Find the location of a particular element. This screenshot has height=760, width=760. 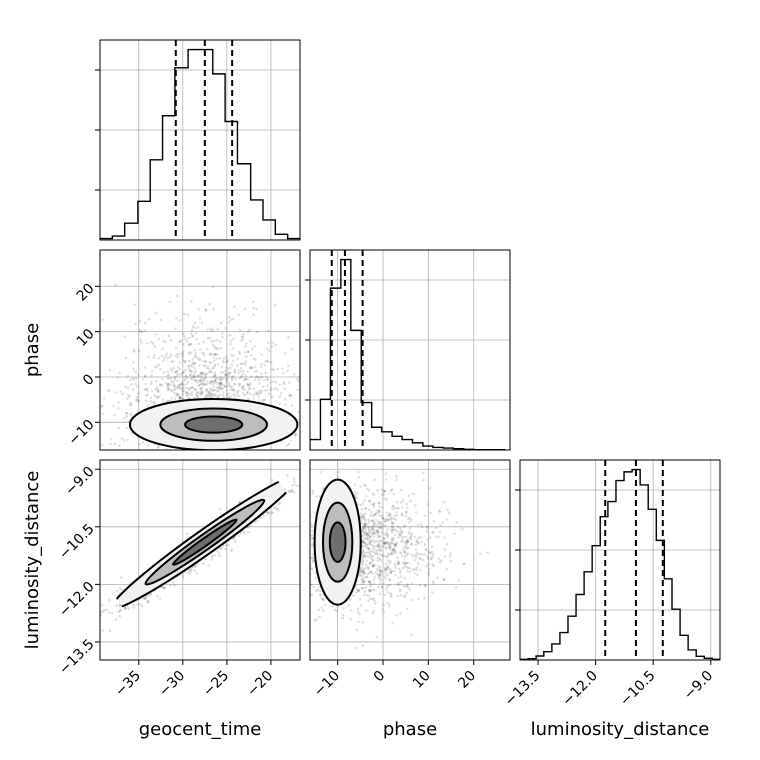

geocent-time-x-tick-label: −20 is located at coordinates (260, 684).